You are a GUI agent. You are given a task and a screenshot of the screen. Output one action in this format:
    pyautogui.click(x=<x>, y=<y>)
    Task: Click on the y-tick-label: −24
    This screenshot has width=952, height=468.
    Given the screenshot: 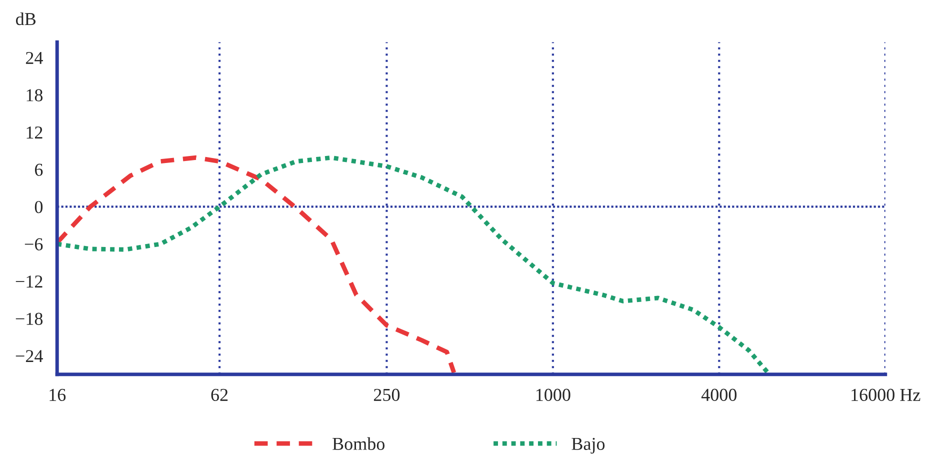 What is the action you would take?
    pyautogui.click(x=29, y=356)
    